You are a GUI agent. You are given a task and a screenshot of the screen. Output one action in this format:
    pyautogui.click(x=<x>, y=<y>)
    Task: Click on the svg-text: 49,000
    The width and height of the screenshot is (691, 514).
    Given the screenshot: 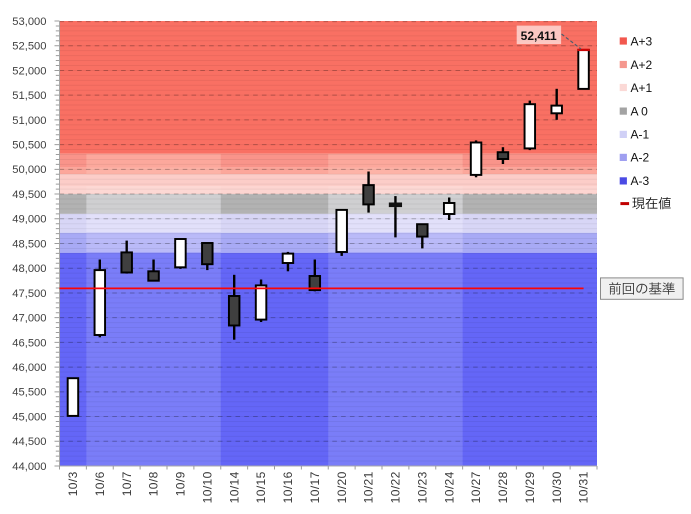 What is the action you would take?
    pyautogui.click(x=29, y=220)
    